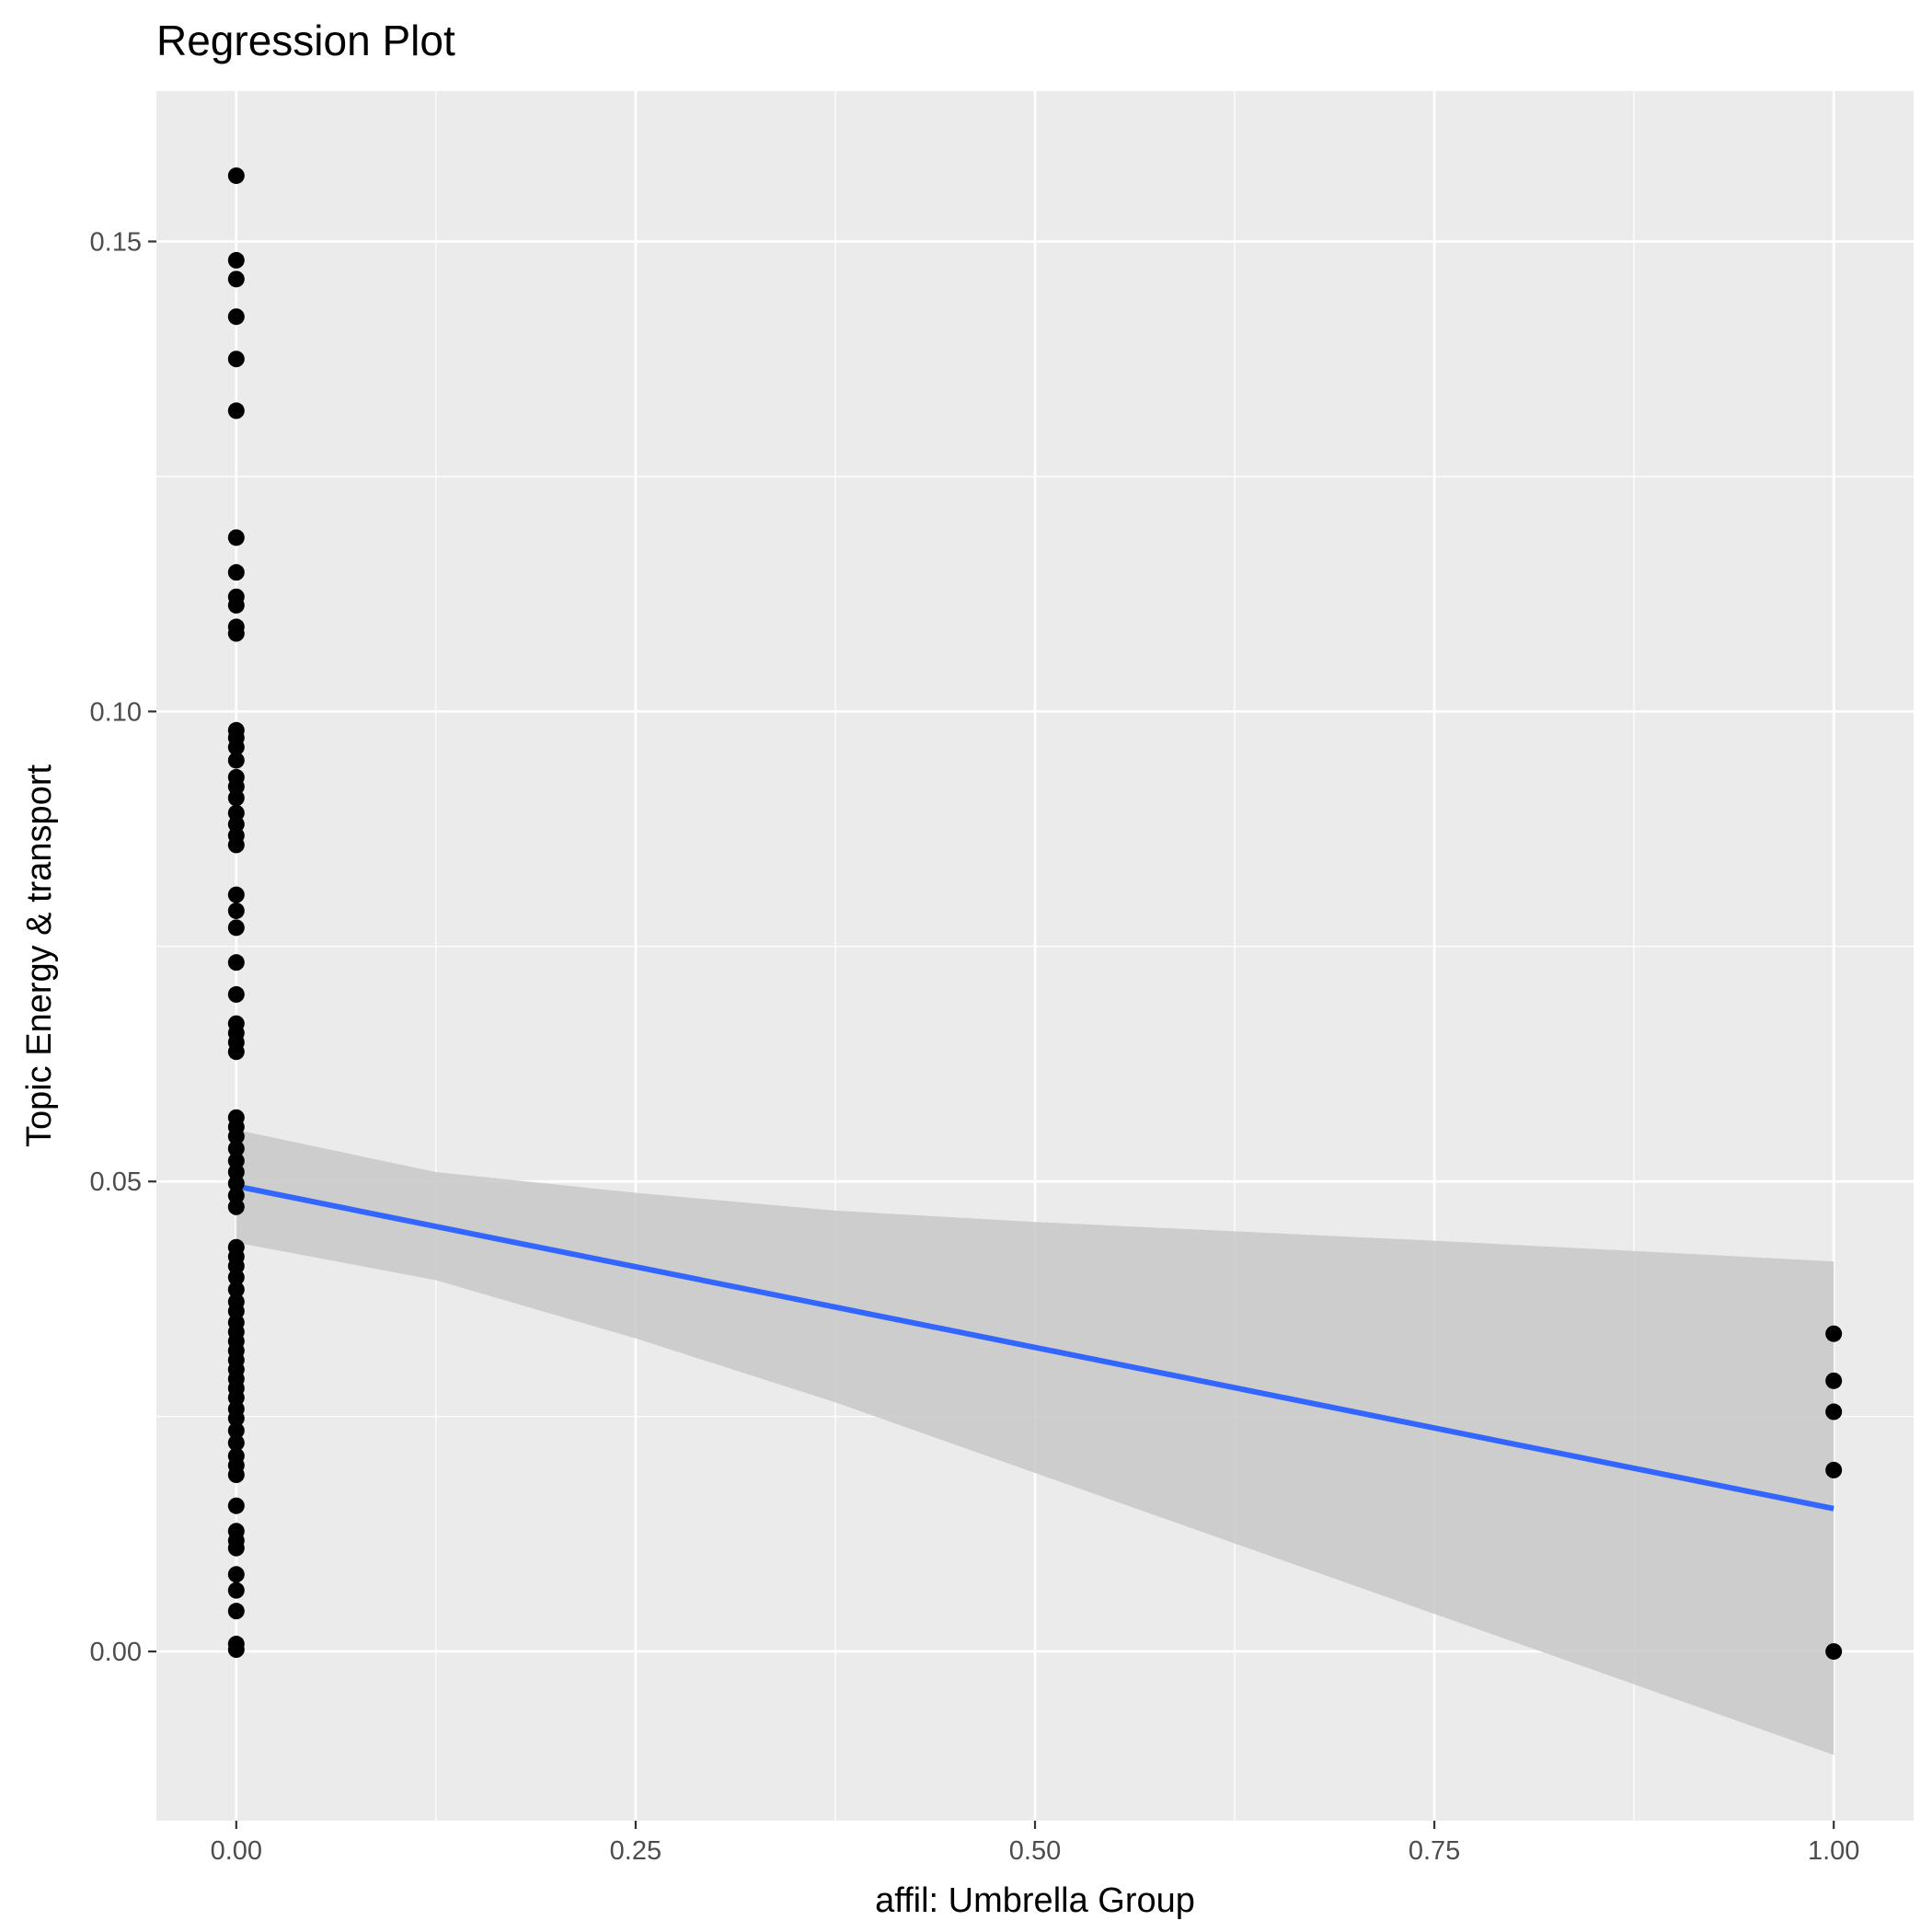 Image resolution: width=1932 pixels, height=1932 pixels. I want to click on chart-title: Regression Plot, so click(305, 40).